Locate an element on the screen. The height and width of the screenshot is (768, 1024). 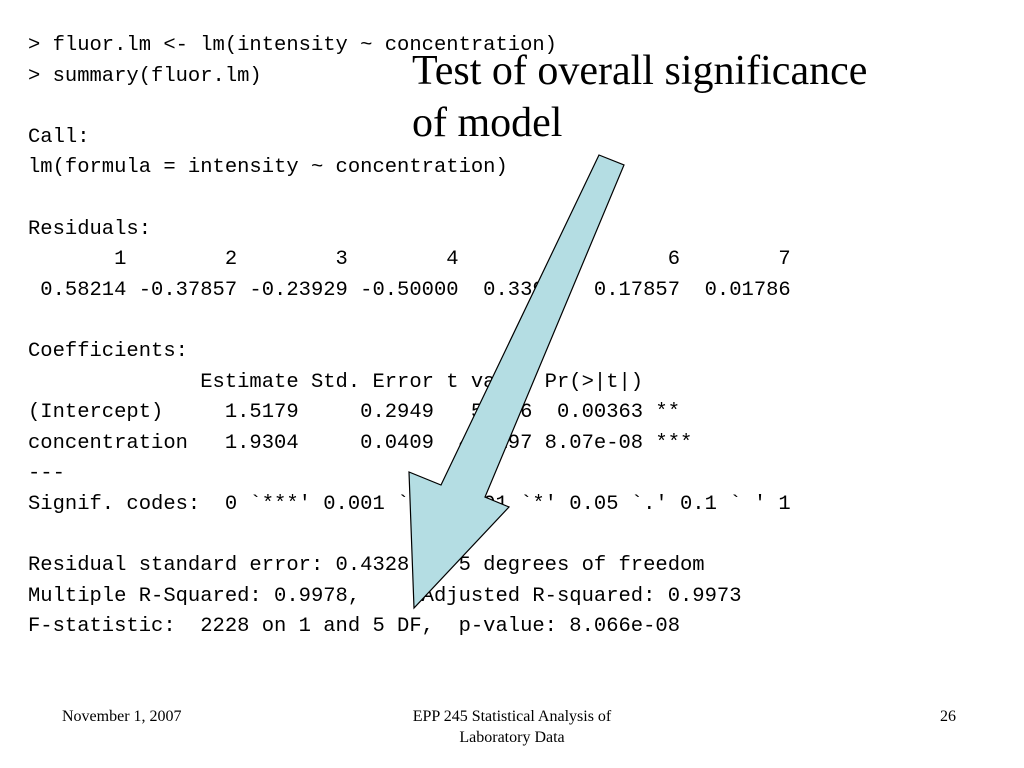
console-line: lm(formula = intensity ~ concentration) is located at coordinates (268, 168).